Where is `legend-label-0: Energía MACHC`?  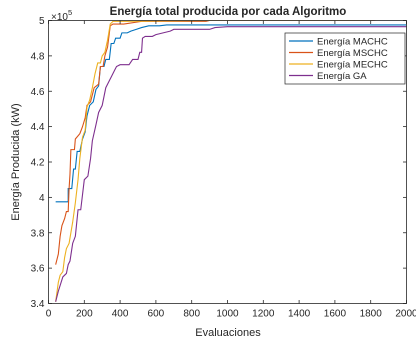 legend-label-0: Energía MACHC is located at coordinates (352, 41).